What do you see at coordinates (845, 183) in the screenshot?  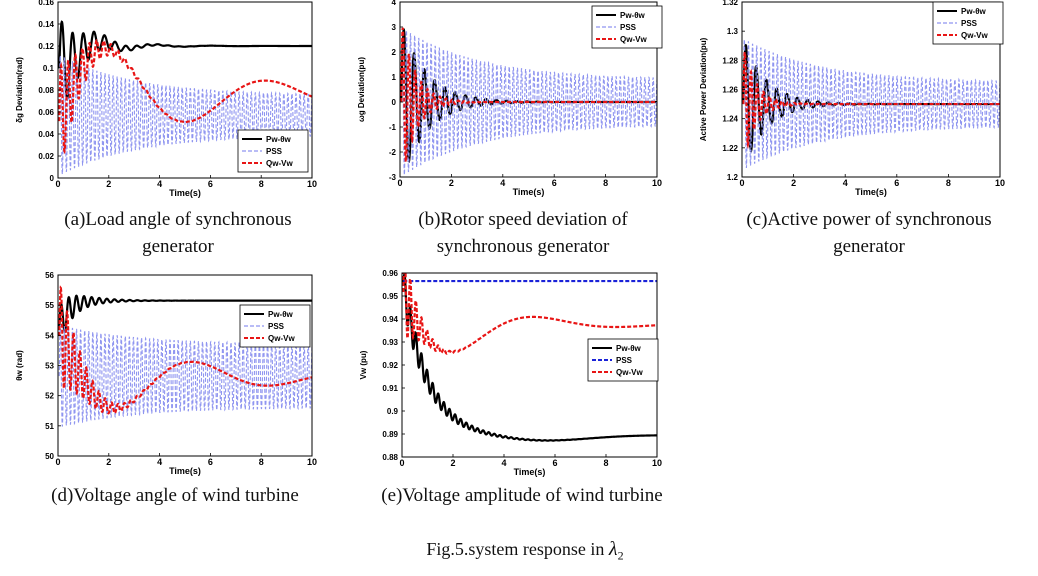 I see `x-tick-label-c-2: 4` at bounding box center [845, 183].